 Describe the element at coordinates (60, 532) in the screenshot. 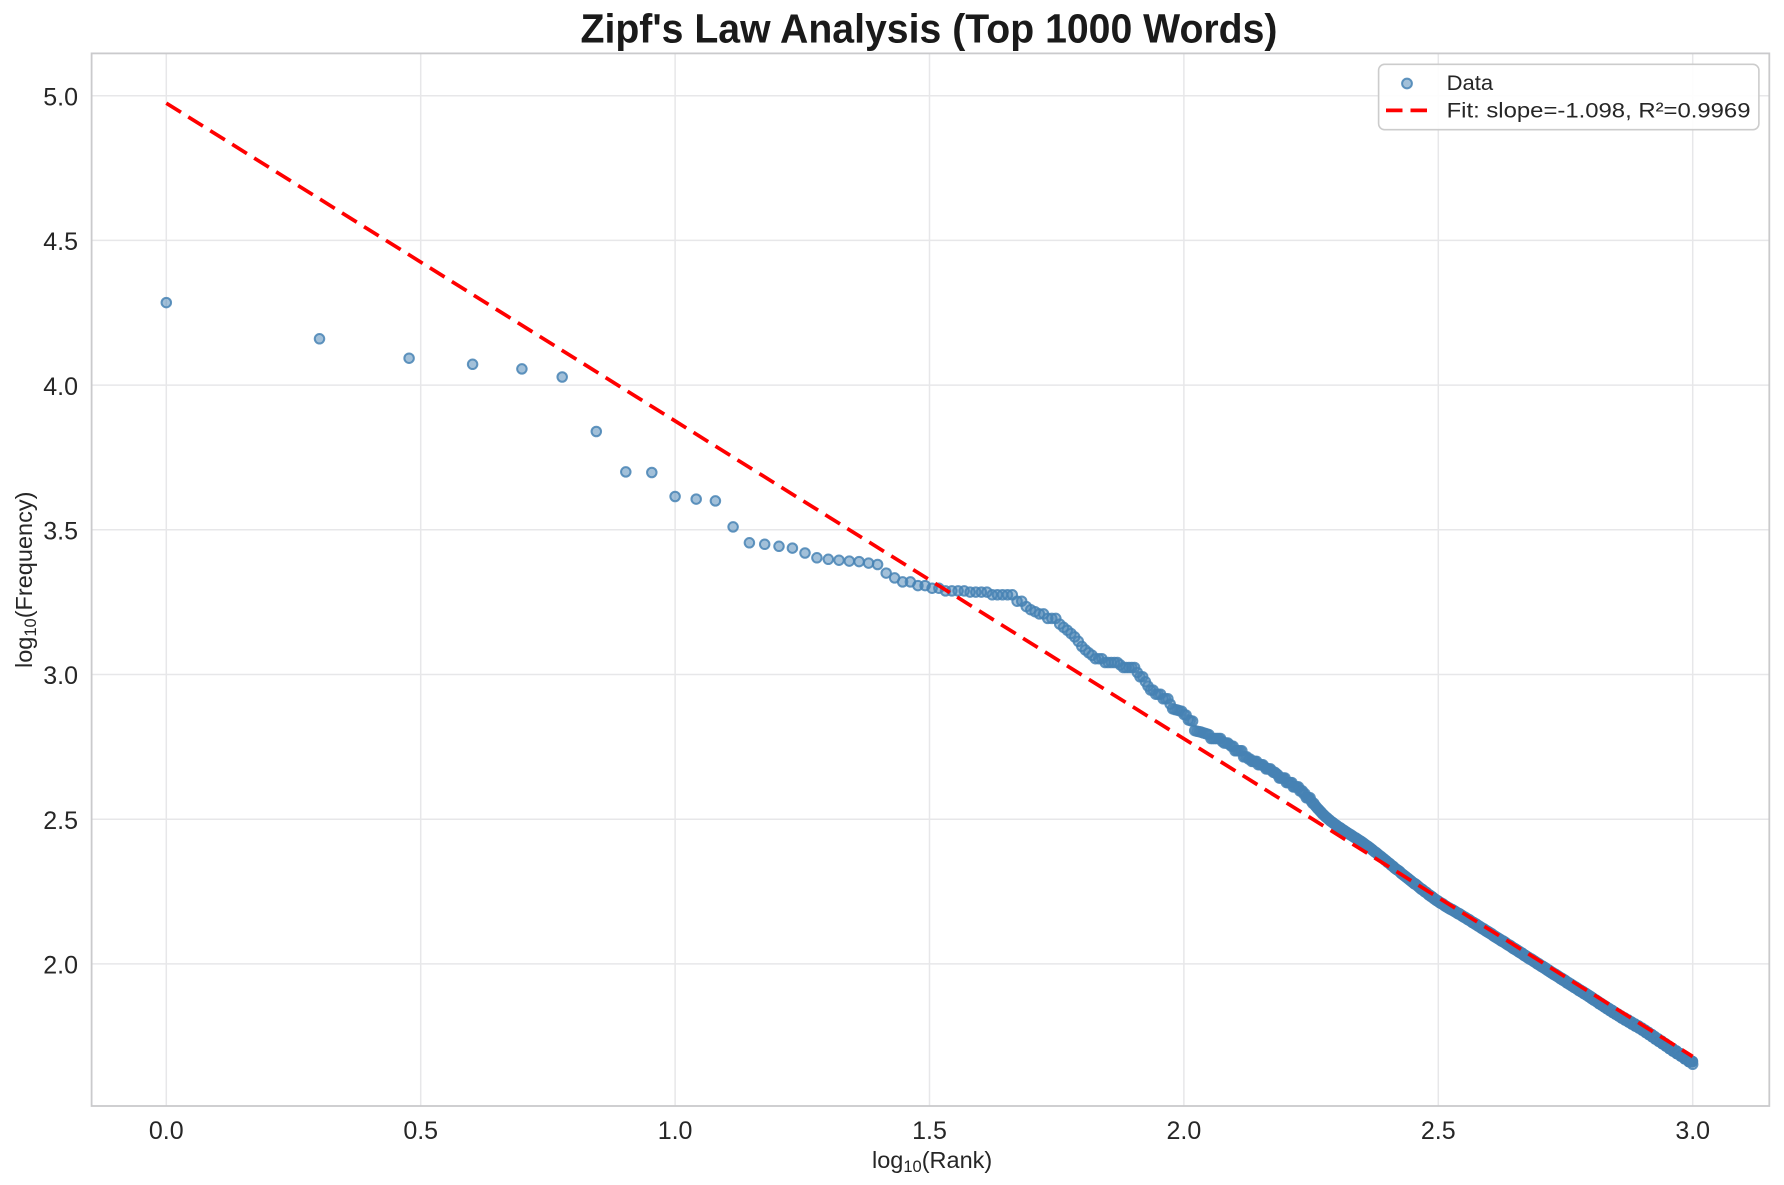

I see `svg-text: 3.5` at that location.